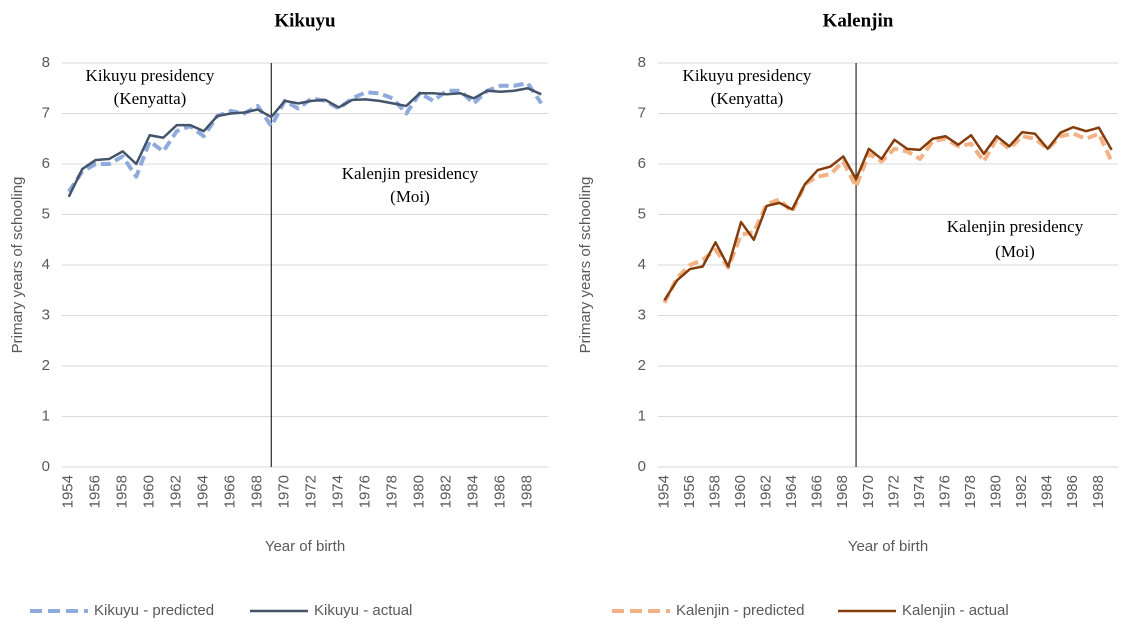  I want to click on legend-label: Kalenjin - actual, so click(955, 610).